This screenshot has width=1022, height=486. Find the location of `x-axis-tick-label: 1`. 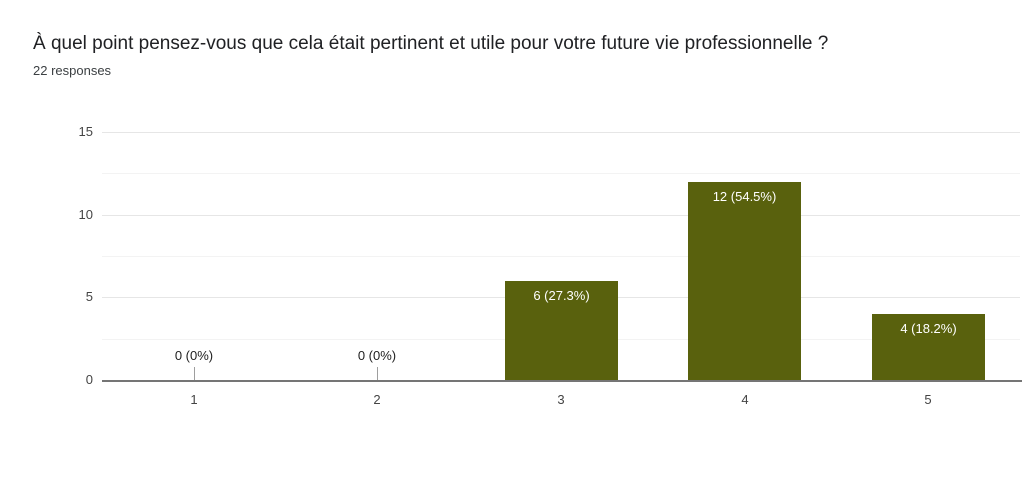

x-axis-tick-label: 1 is located at coordinates (194, 399).